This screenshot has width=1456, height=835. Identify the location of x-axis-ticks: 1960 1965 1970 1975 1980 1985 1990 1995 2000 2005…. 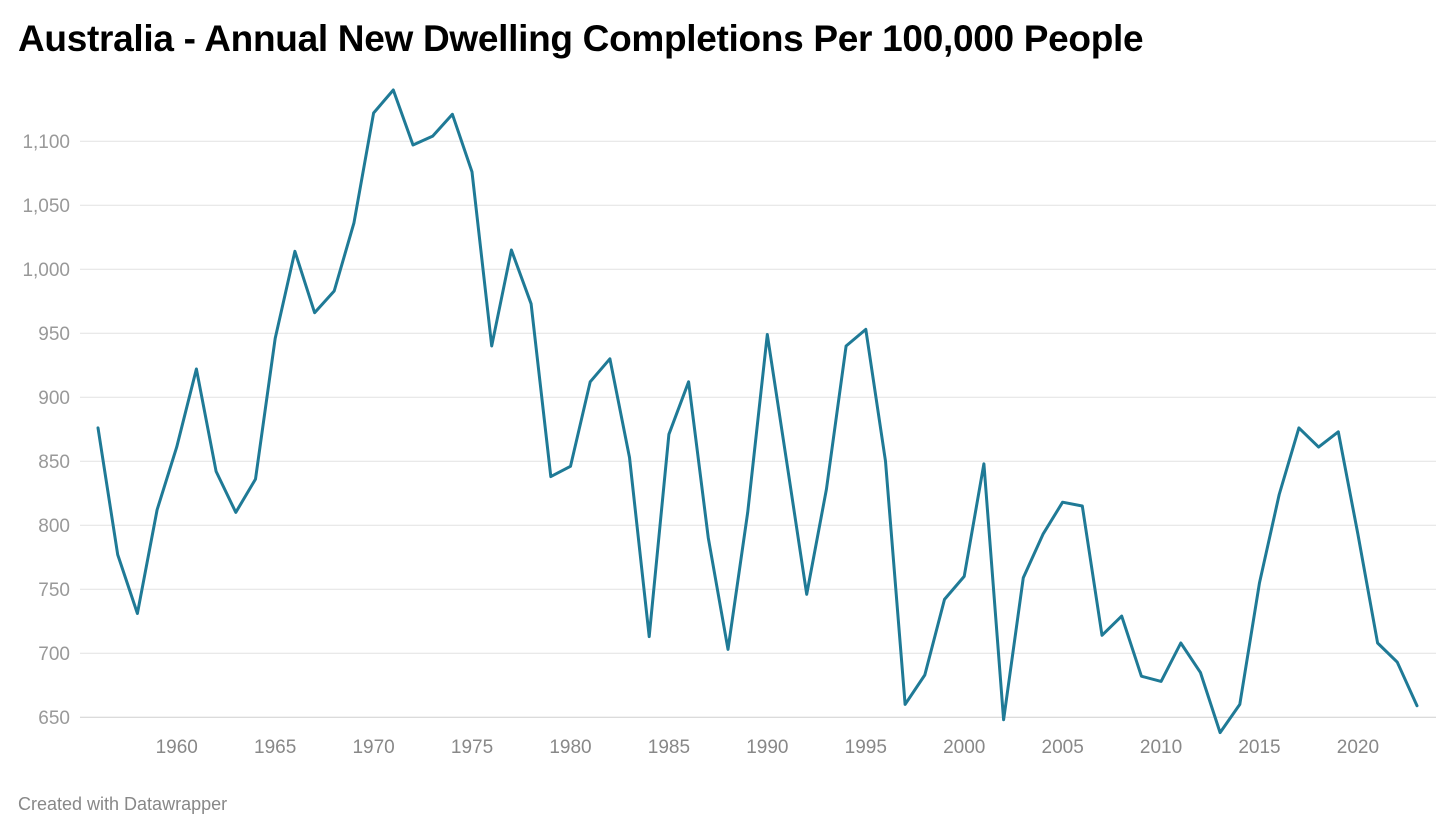
(767, 747).